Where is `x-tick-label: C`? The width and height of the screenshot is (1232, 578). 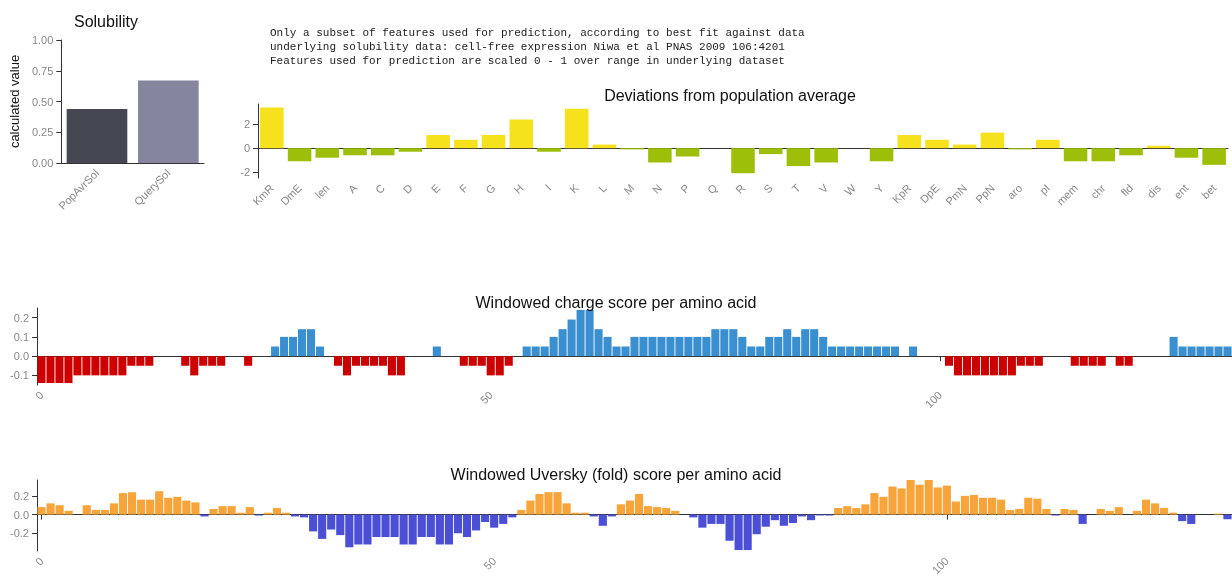 x-tick-label: C is located at coordinates (379, 188).